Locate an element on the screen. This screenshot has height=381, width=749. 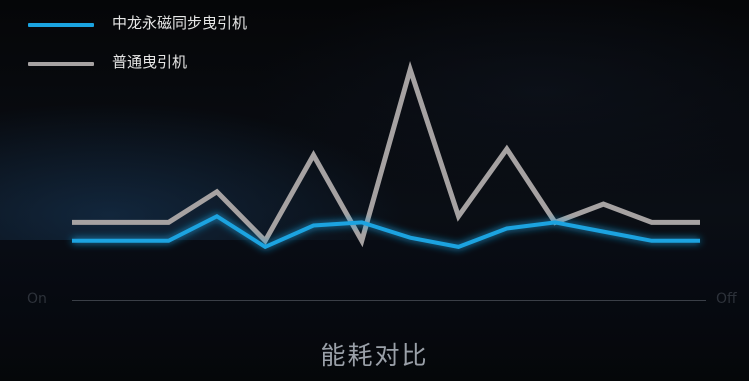
toggle-off-label: Off is located at coordinates (726, 299).